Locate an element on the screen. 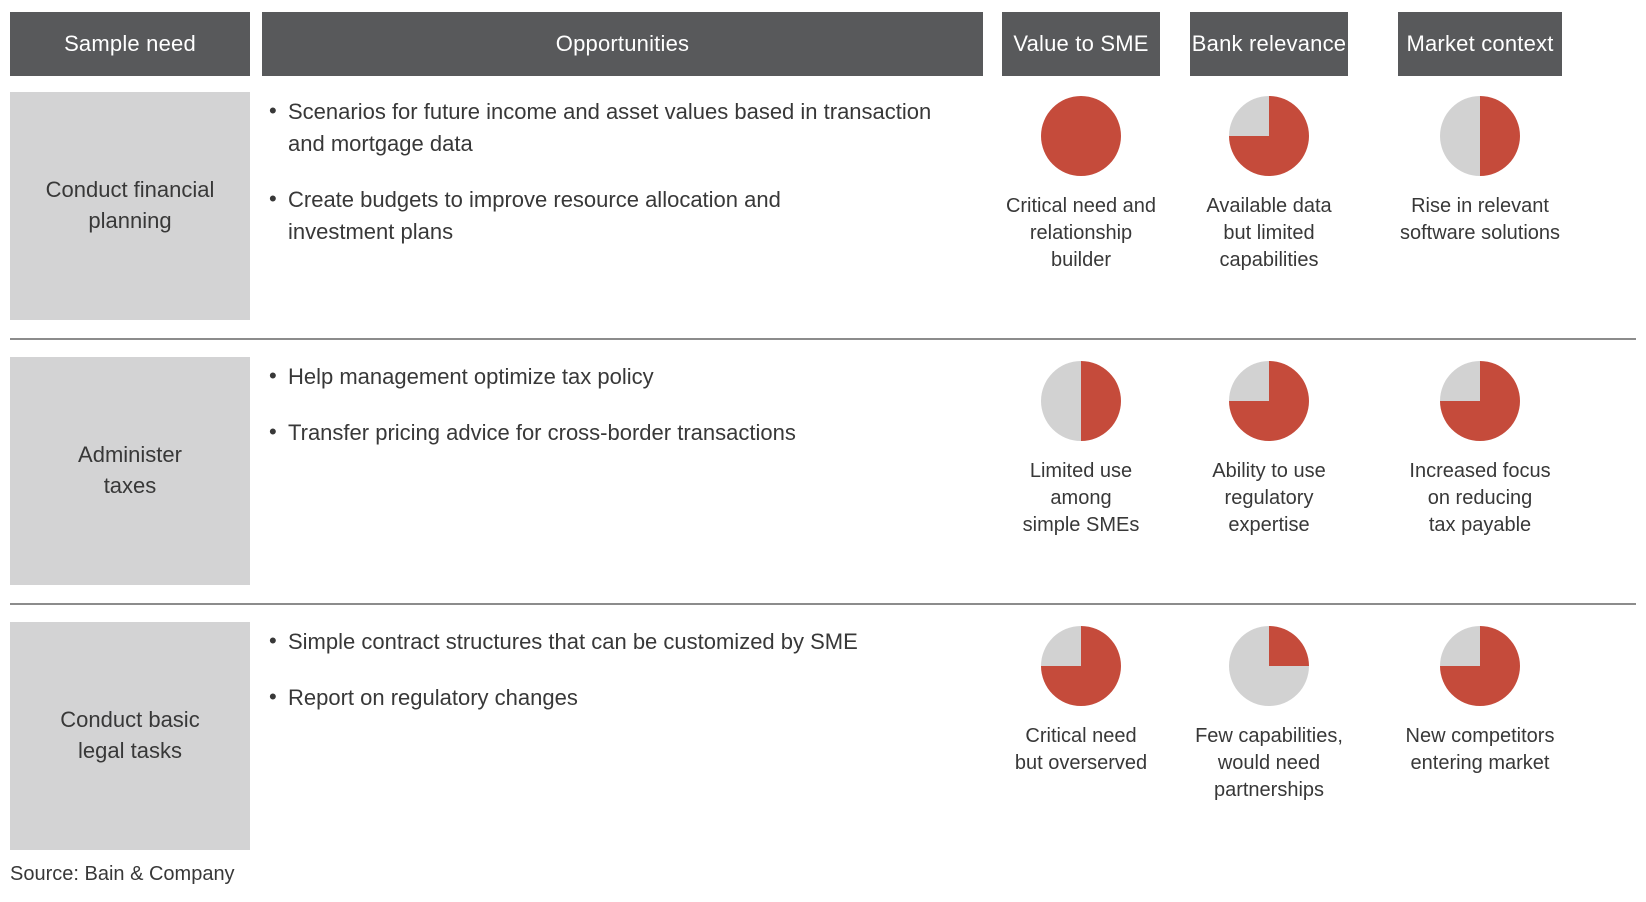  rating-caption: Critical need and relationship builder is located at coordinates (1081, 233).